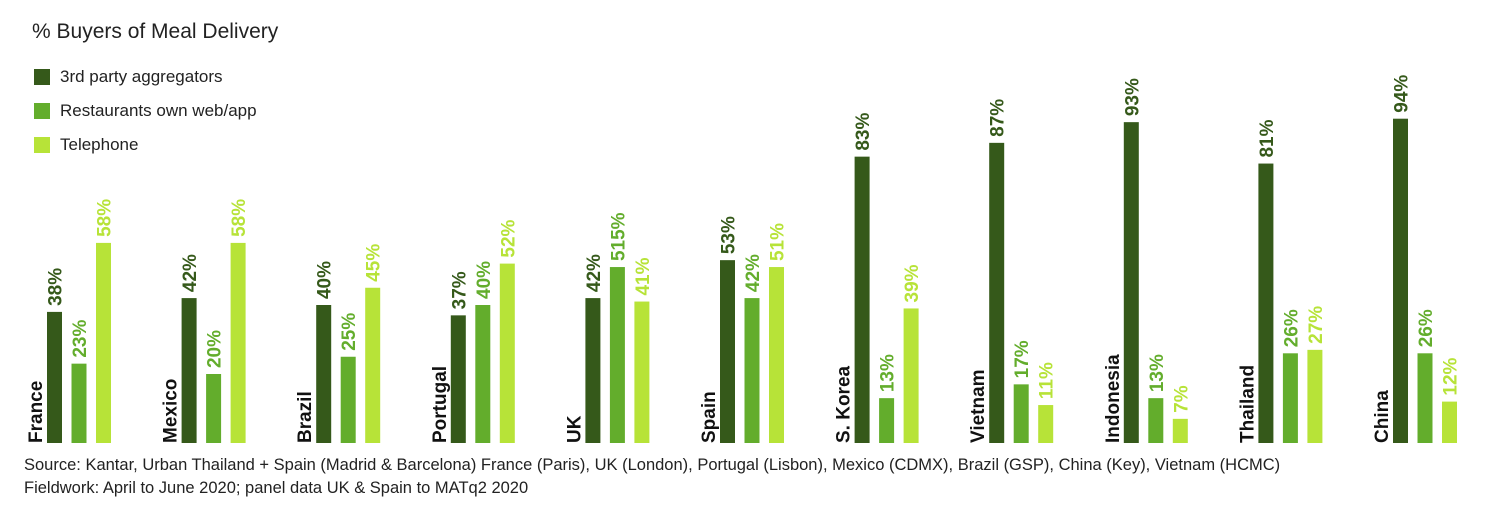  I want to click on data-label-telephone-s-korea: 39%, so click(912, 283).